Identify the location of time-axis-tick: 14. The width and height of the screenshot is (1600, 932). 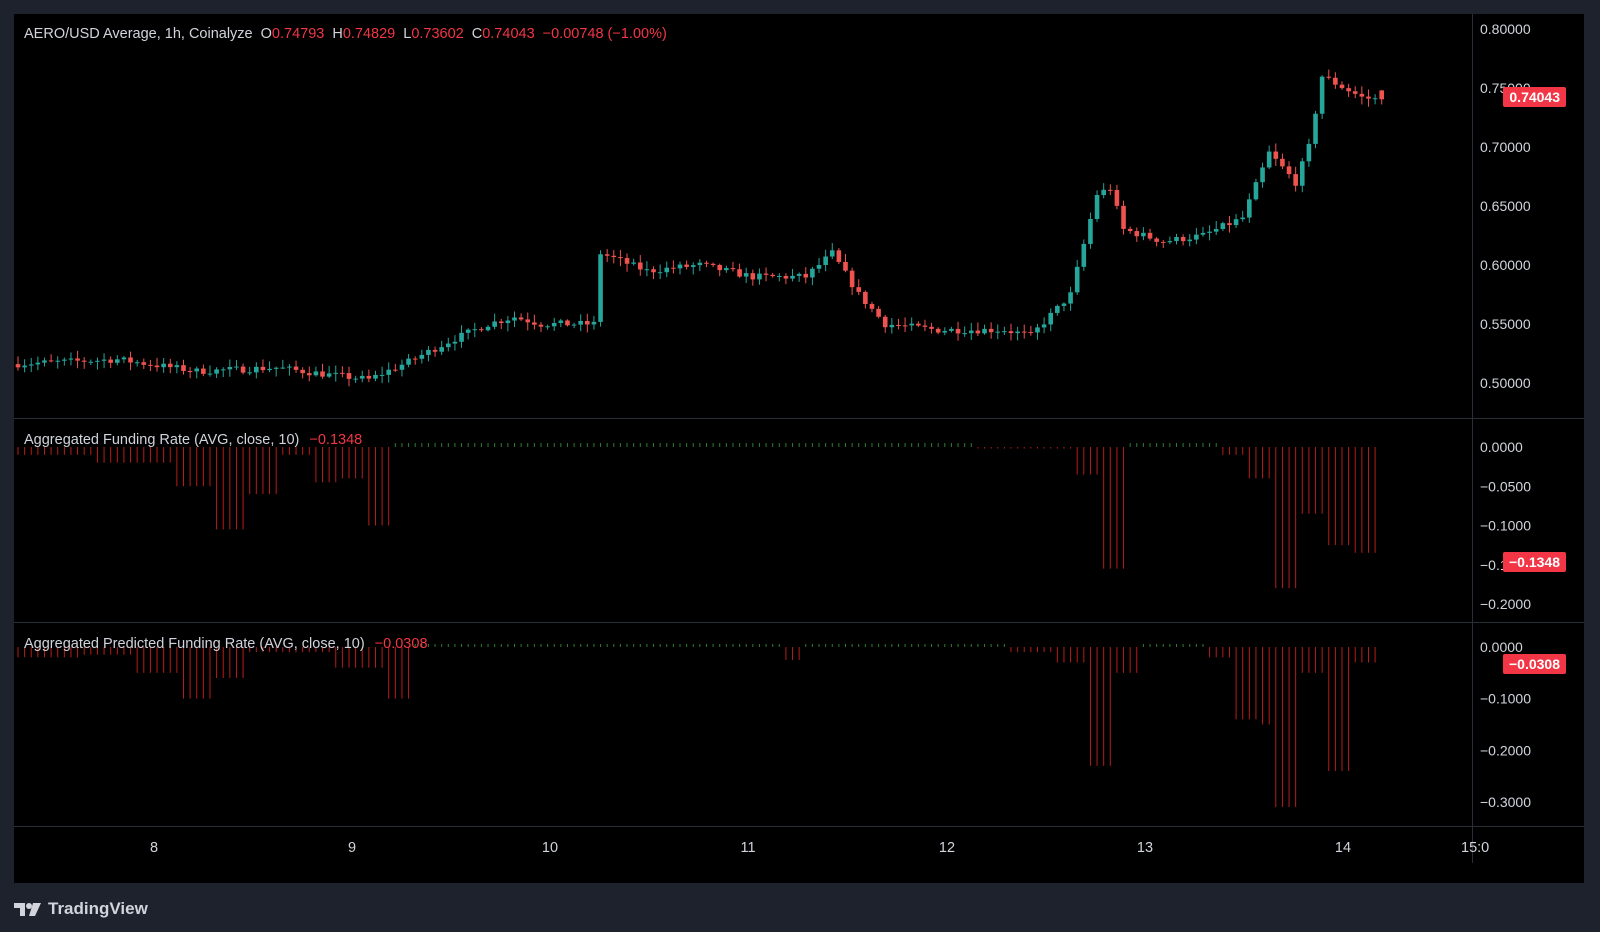
(1343, 848).